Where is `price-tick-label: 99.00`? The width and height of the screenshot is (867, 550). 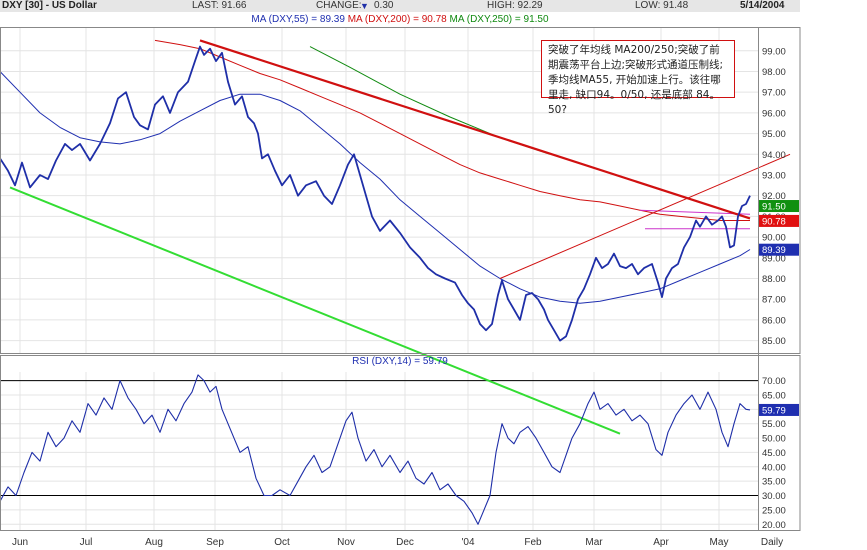 price-tick-label: 99.00 is located at coordinates (774, 51).